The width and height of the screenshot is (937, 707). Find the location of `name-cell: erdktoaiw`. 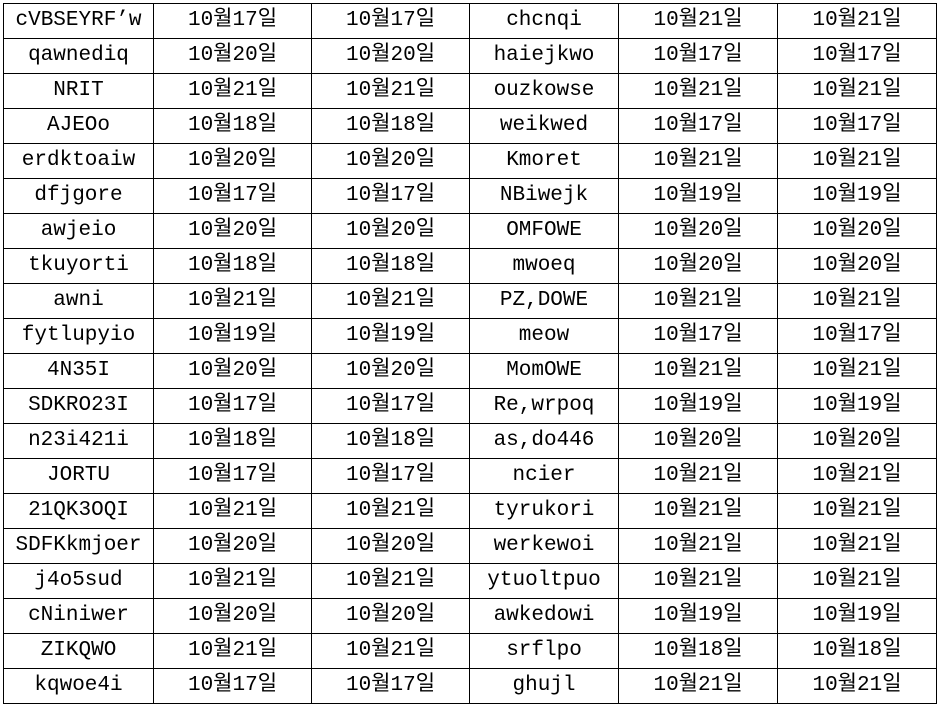

name-cell: erdktoaiw is located at coordinates (78, 161).